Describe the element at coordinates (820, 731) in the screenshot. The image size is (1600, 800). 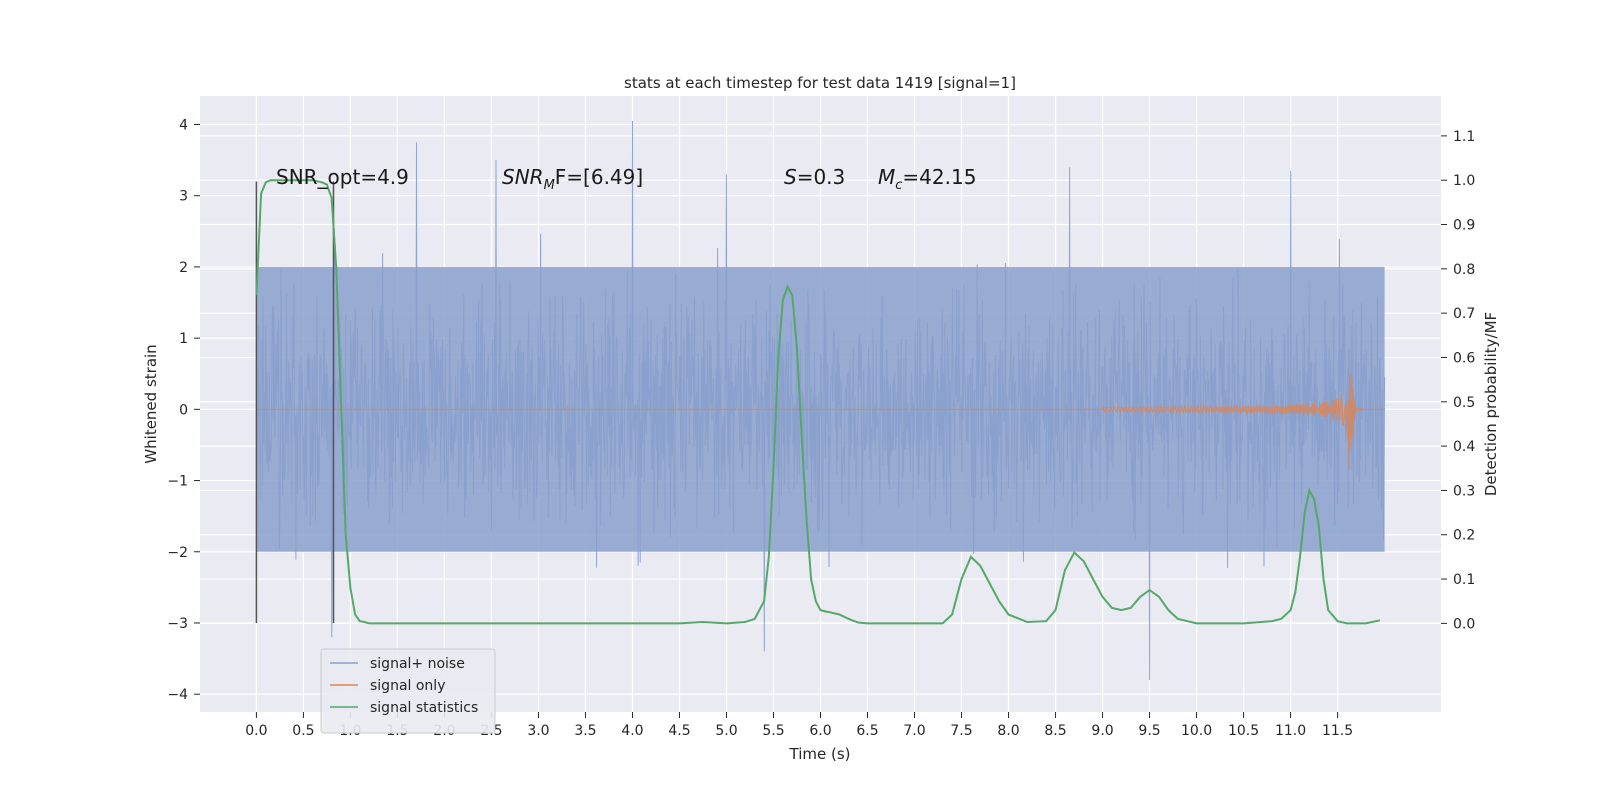
I see `x-tick-label: 6.0` at that location.